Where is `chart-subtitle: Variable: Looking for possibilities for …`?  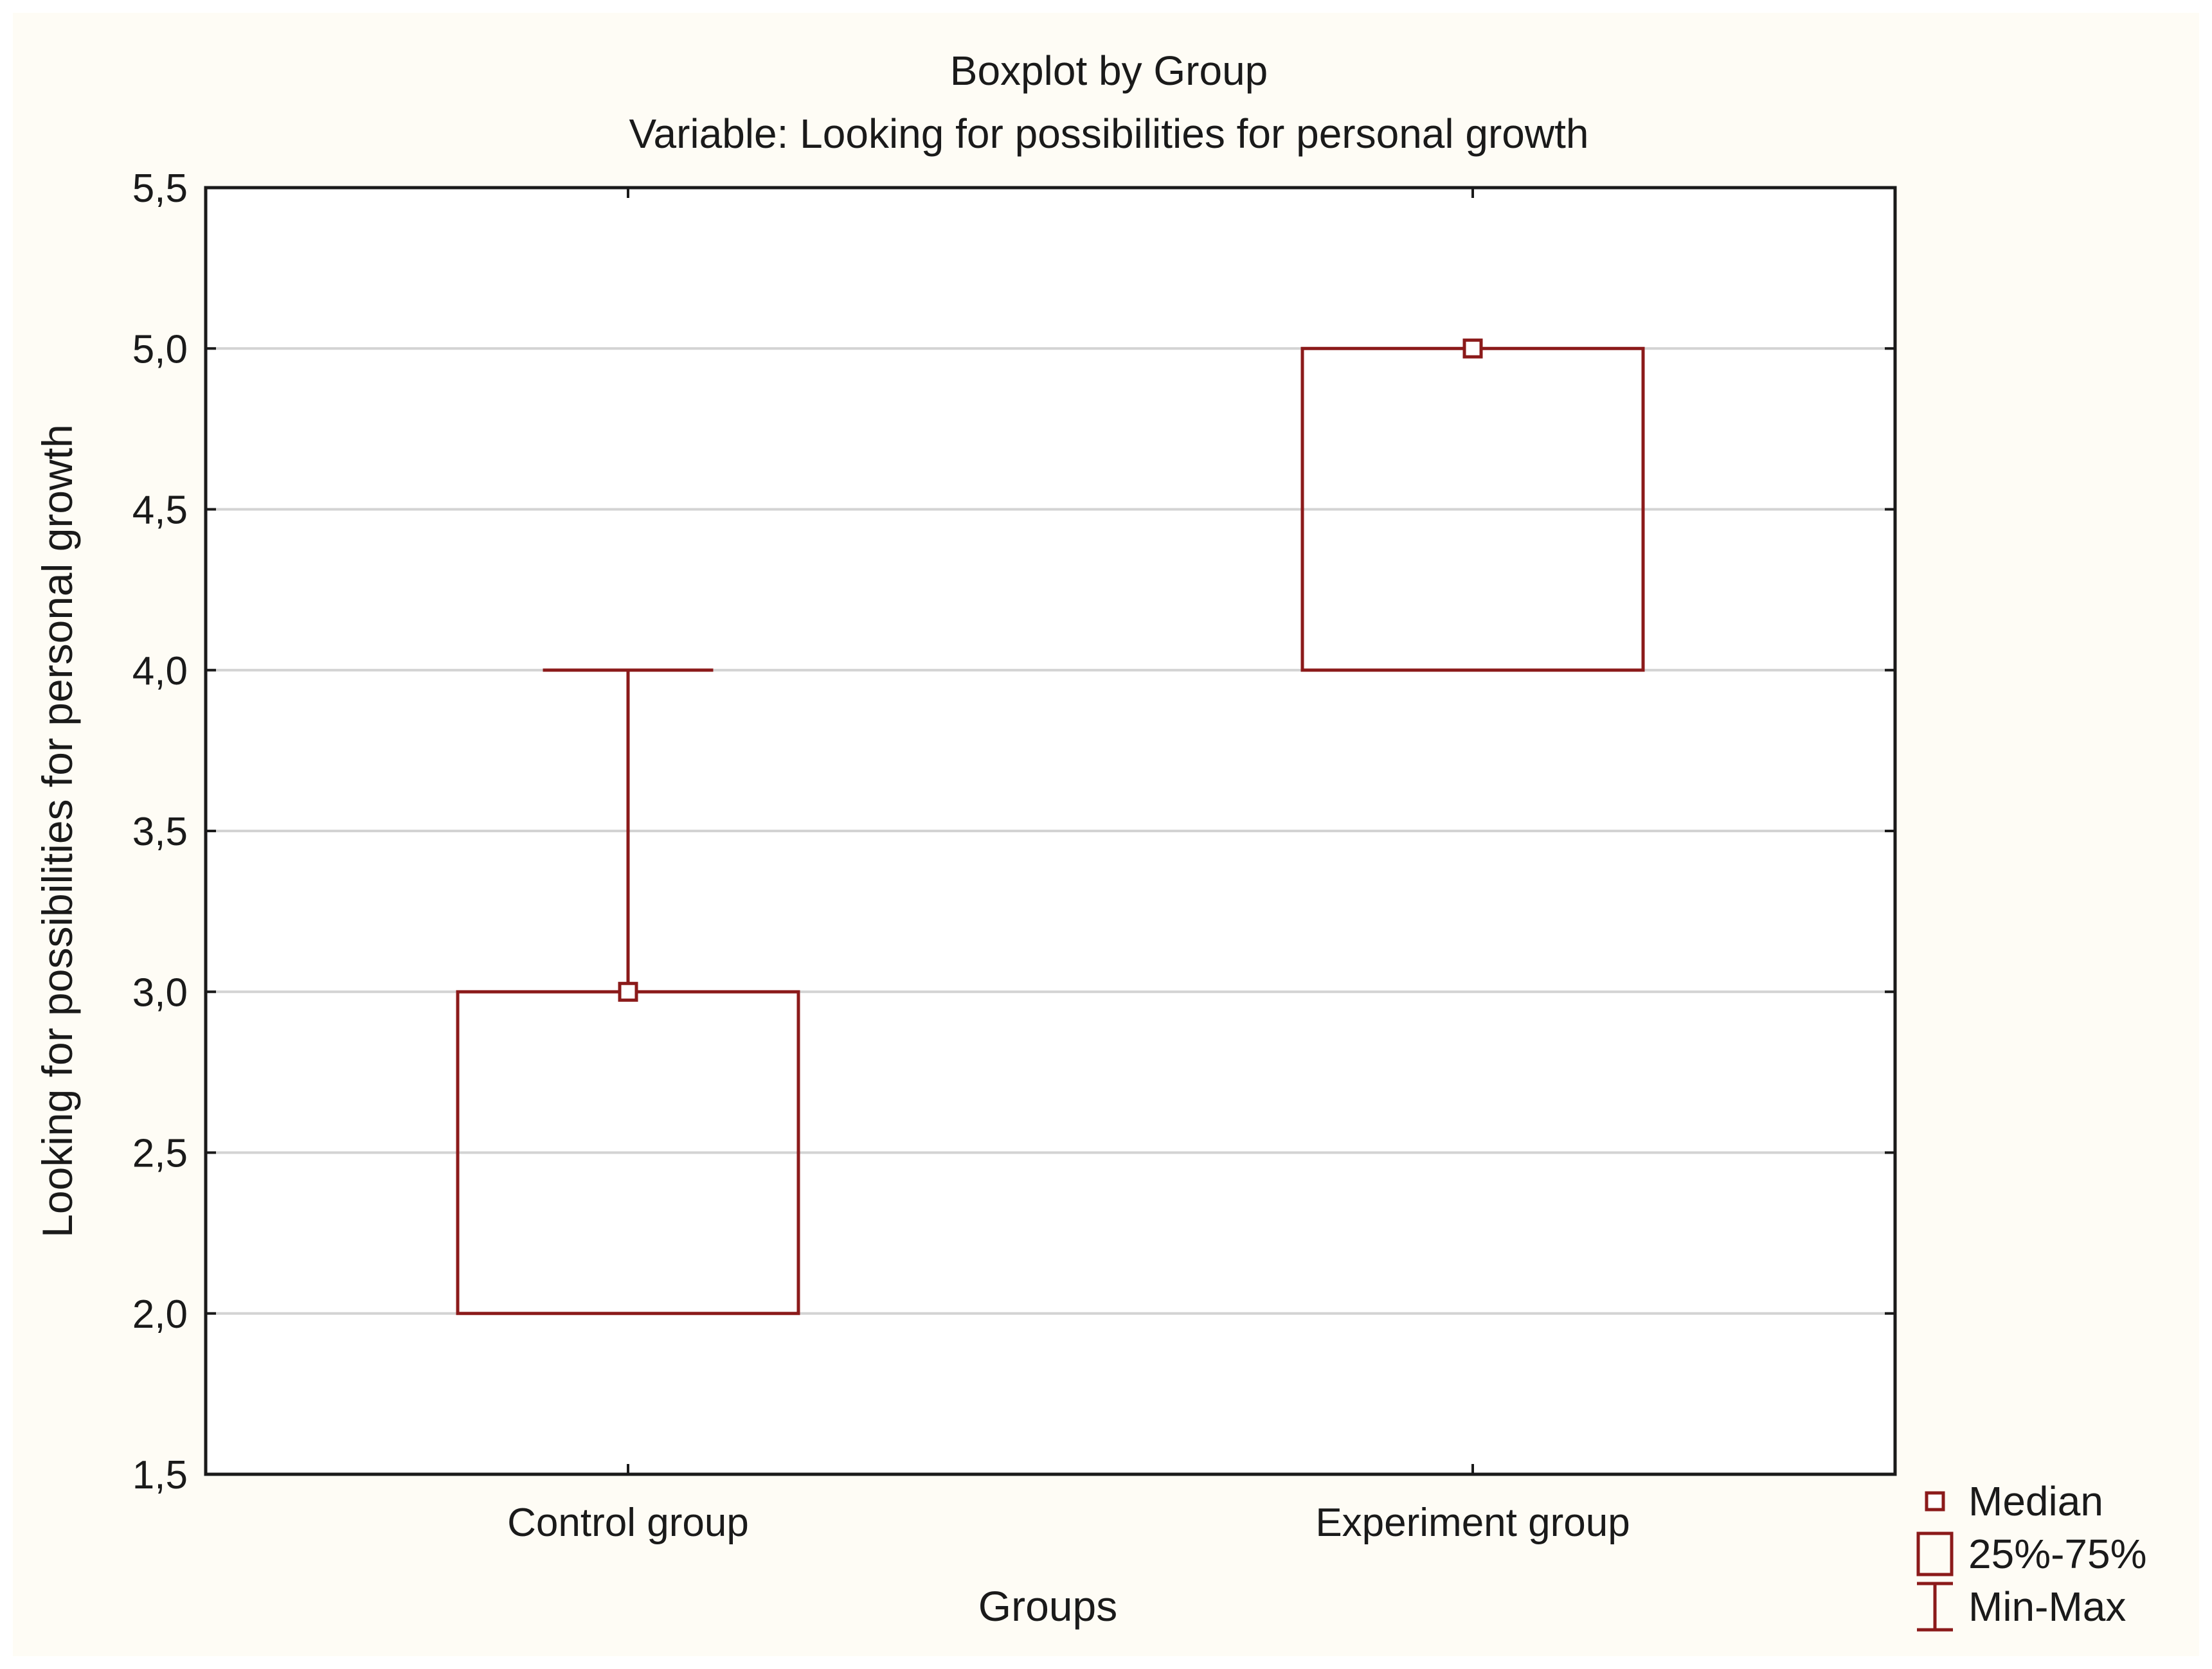 chart-subtitle: Variable: Looking for possibilities for … is located at coordinates (1109, 134).